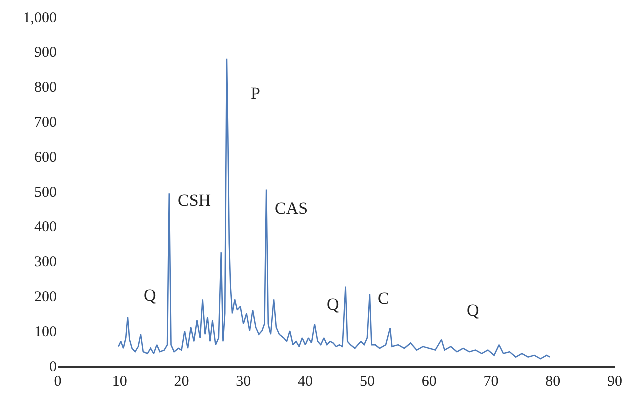 The width and height of the screenshot is (633, 400). What do you see at coordinates (182, 382) in the screenshot?
I see `x-tick-label: 20` at bounding box center [182, 382].